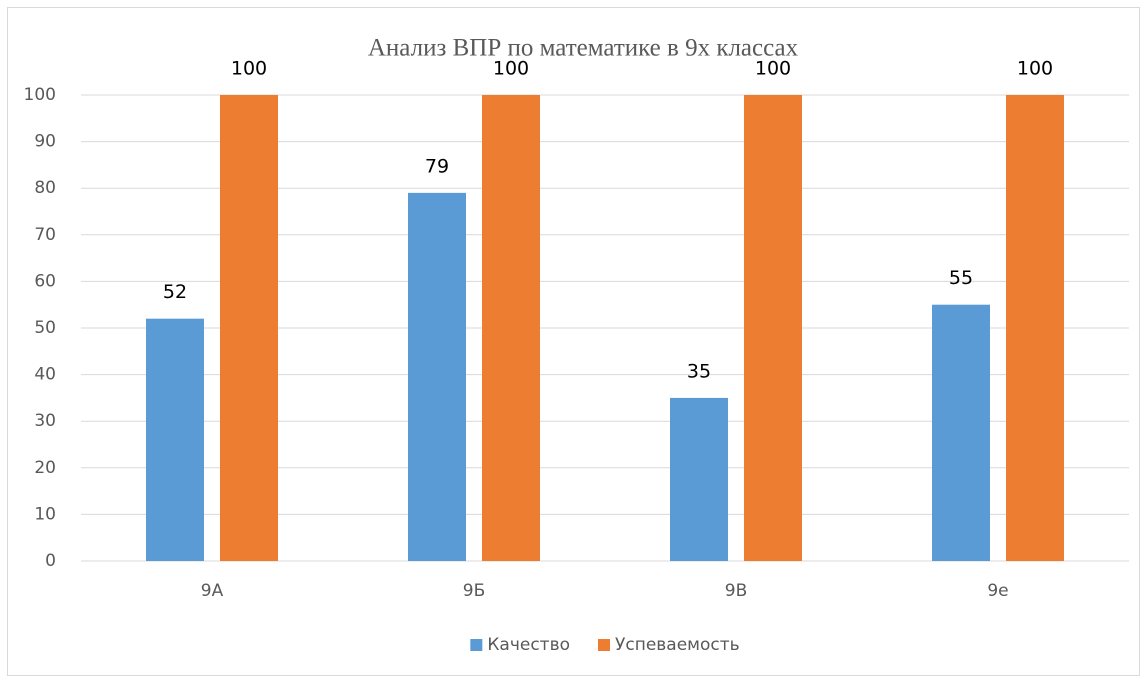  Describe the element at coordinates (50, 561) in the screenshot. I see `y-tick-label: 0` at that location.